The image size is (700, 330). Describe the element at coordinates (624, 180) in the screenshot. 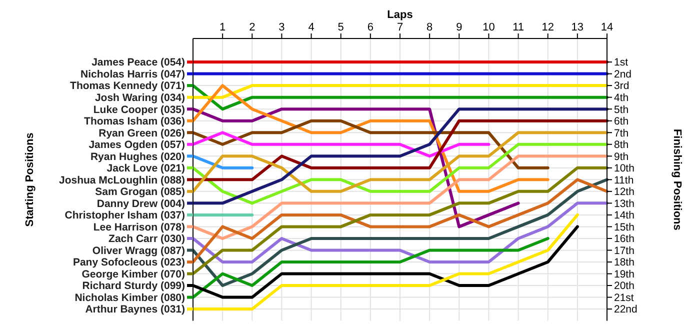

I see `y2-tick-label: 11th` at that location.